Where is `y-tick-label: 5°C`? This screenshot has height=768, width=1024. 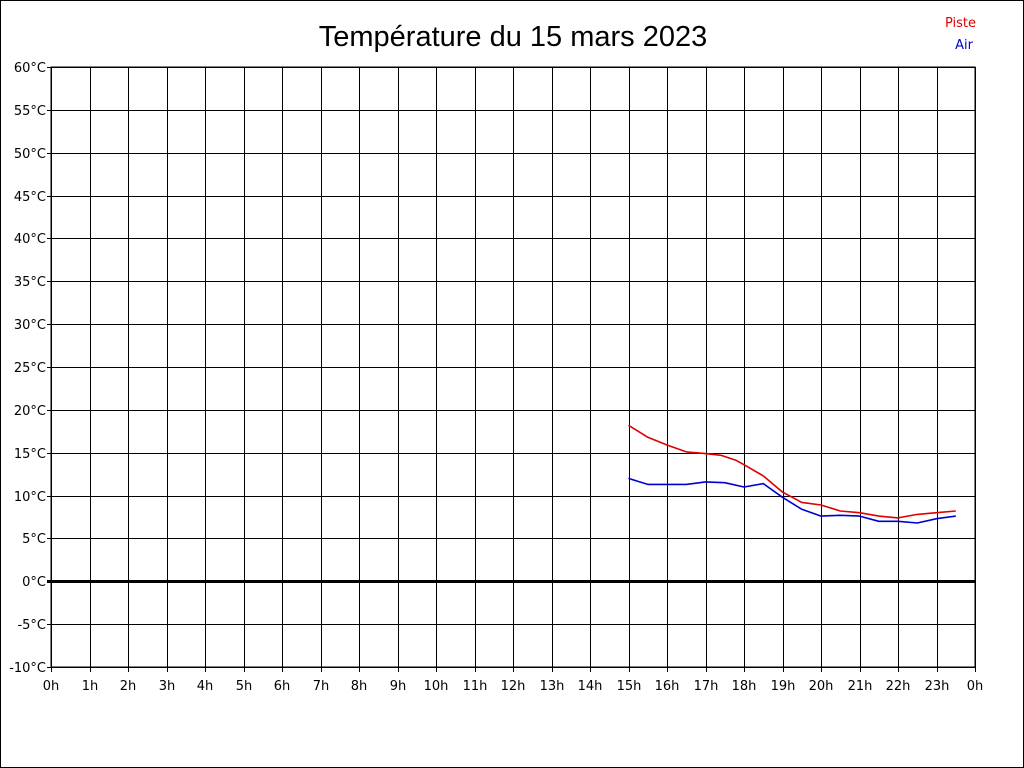 y-tick-label: 5°C is located at coordinates (34, 539).